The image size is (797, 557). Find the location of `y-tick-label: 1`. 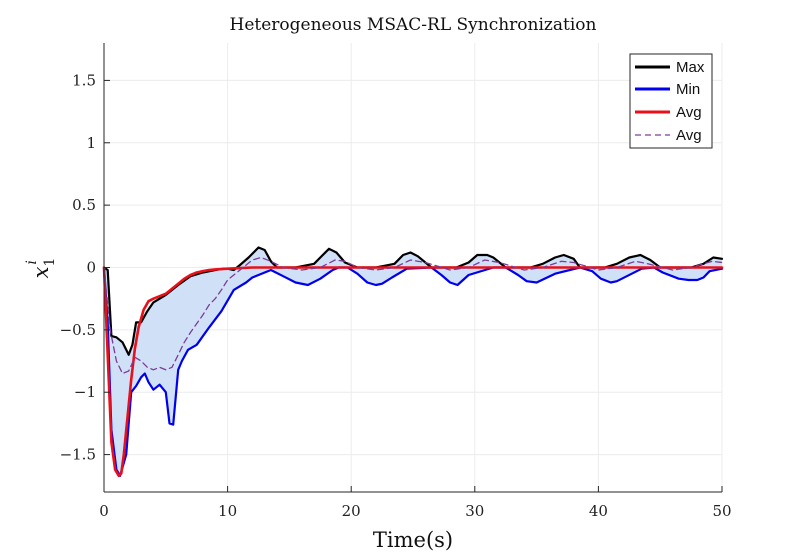

y-tick-label: 1 is located at coordinates (91, 143).